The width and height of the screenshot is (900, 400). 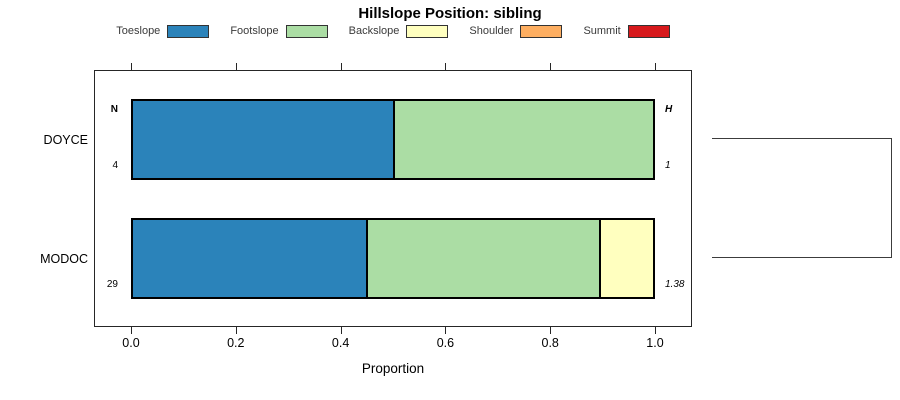 What do you see at coordinates (626, 31) in the screenshot?
I see `legend-item-summit: Summit` at bounding box center [626, 31].